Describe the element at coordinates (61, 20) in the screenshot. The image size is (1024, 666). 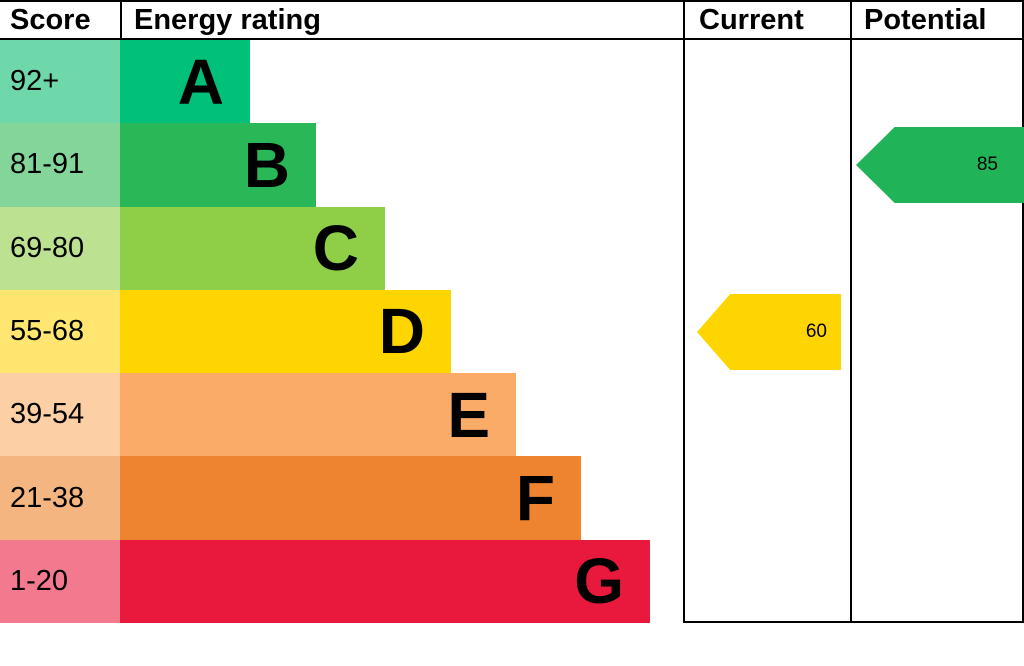
I see `header-score: Score` at that location.